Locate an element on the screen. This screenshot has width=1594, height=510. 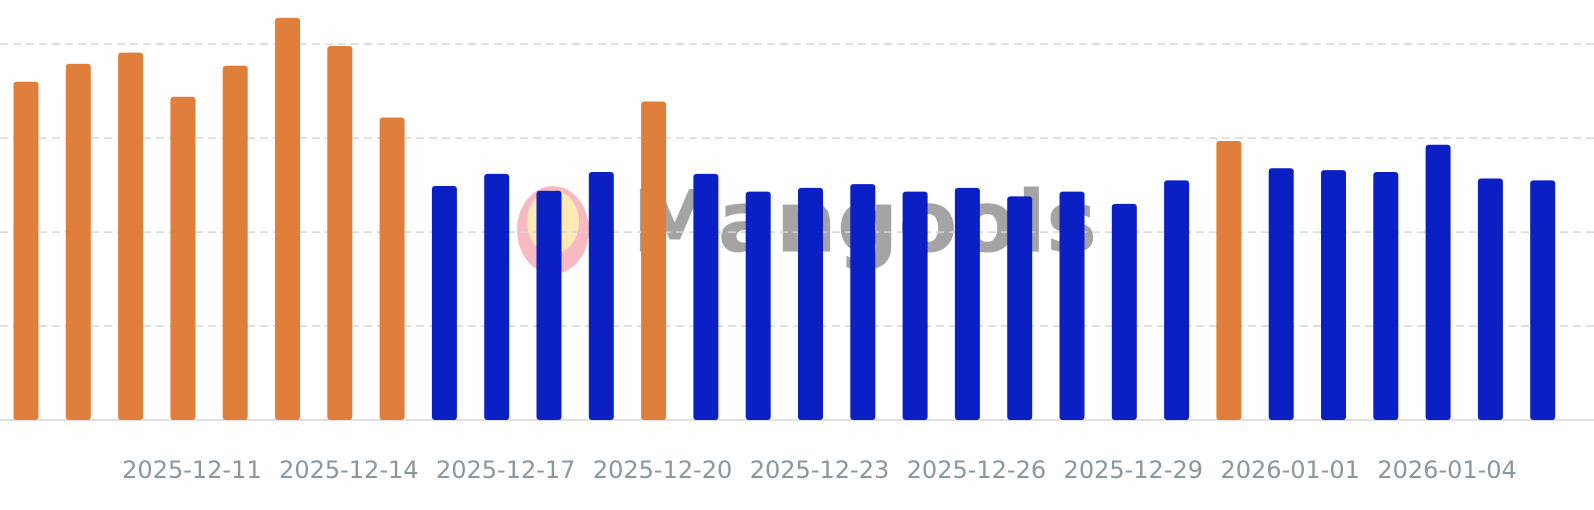
x-tick-label: 2025-12-29 is located at coordinates (1133, 470).